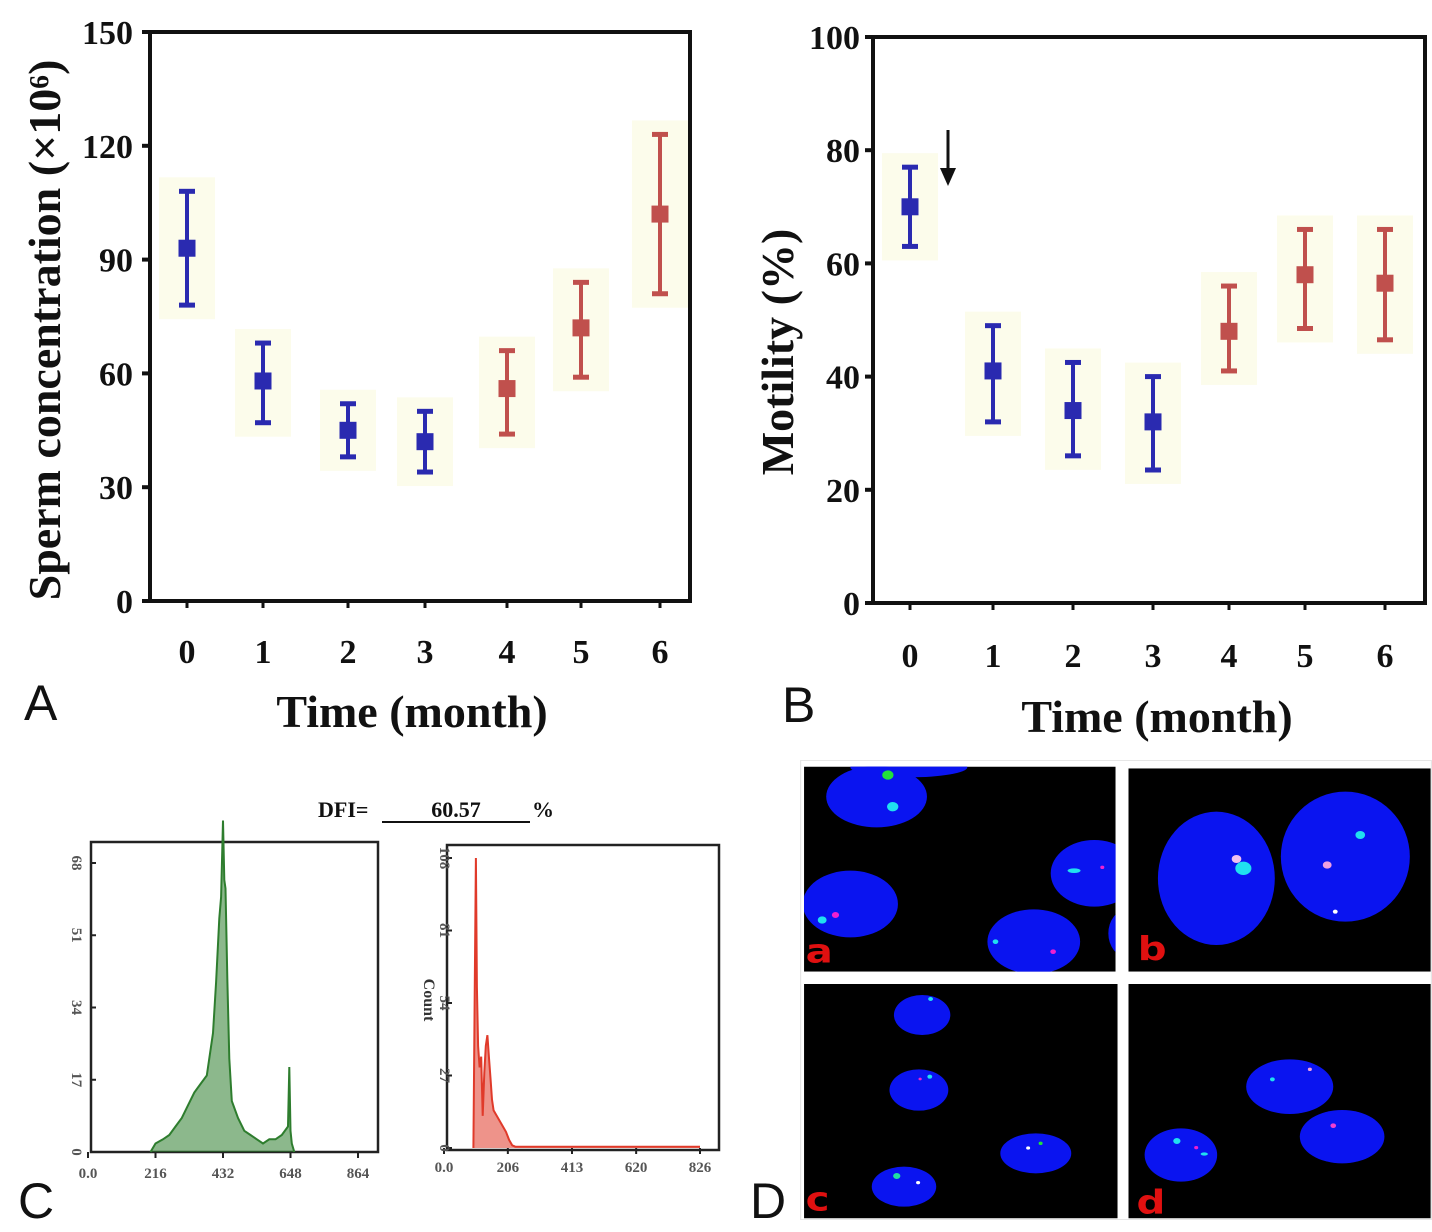  Describe the element at coordinates (223, 1174) in the screenshot. I see `histogram-left-x-tick-label: 432` at that location.